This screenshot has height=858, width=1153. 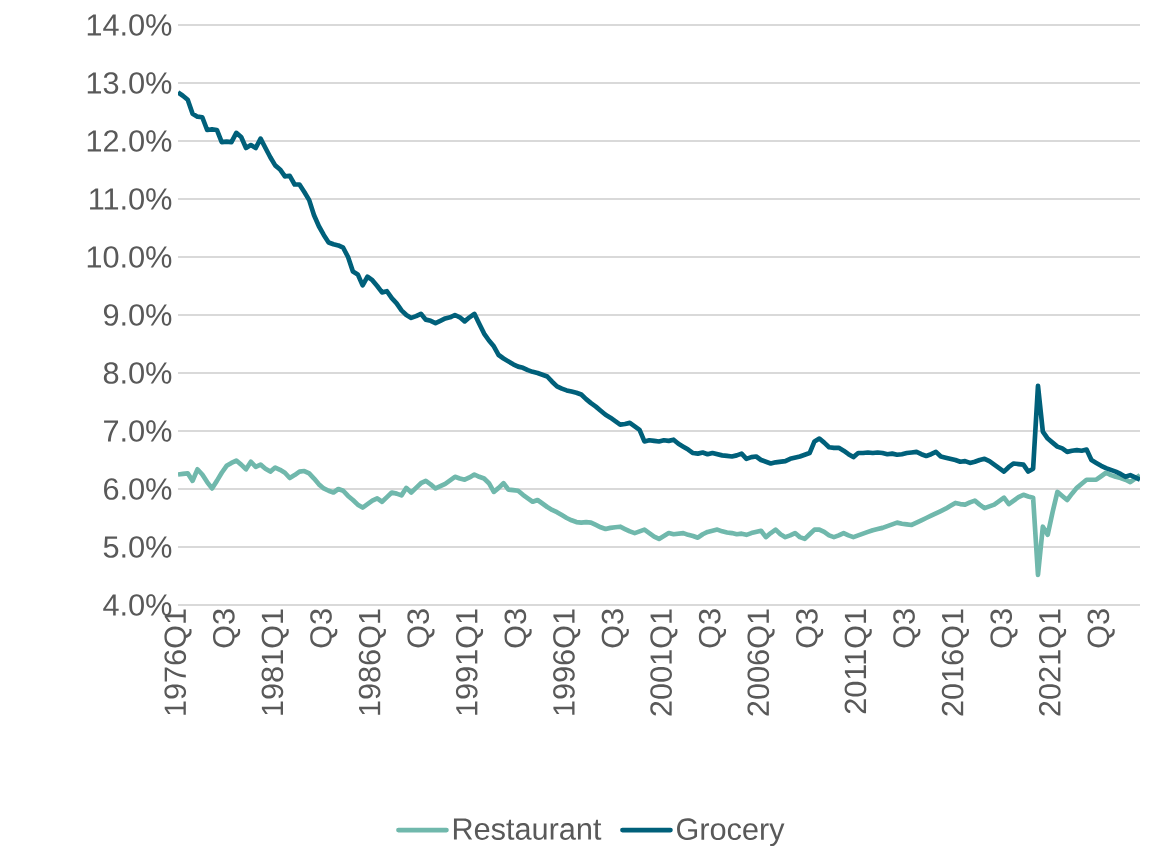 What do you see at coordinates (137, 547) in the screenshot?
I see `y-tick-label: 5.0%` at bounding box center [137, 547].